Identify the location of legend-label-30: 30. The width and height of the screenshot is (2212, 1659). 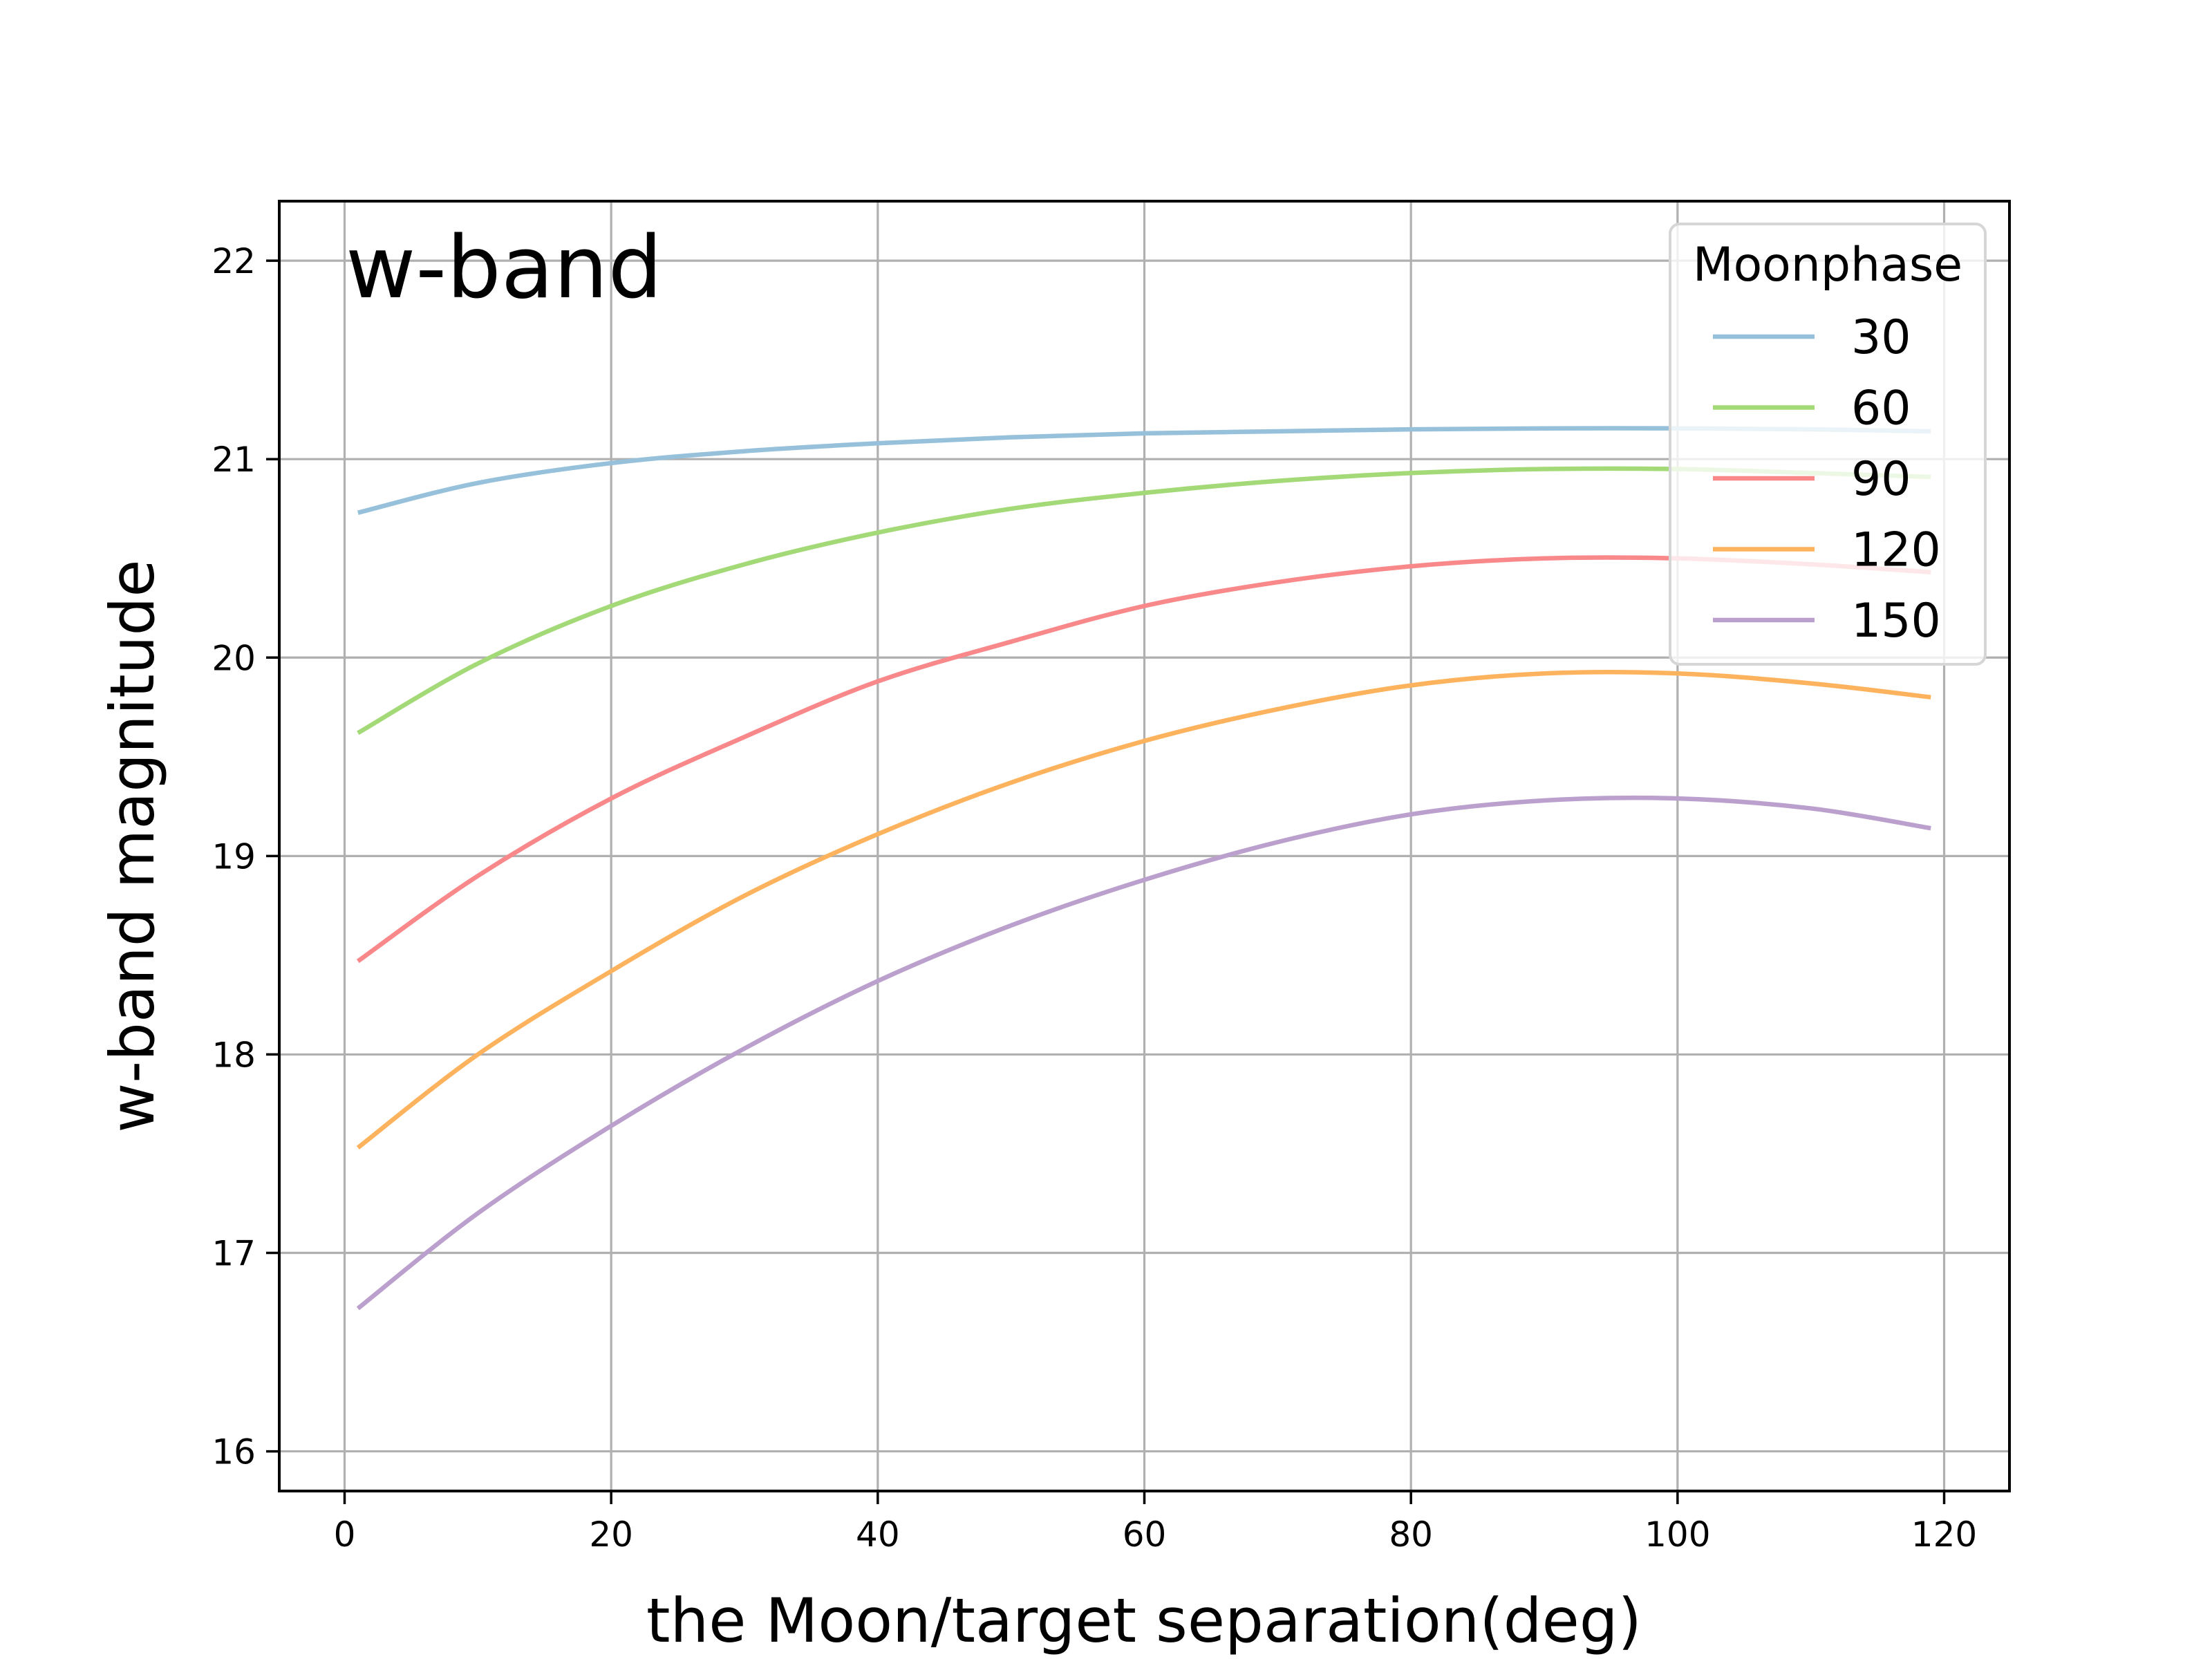
(1881, 337).